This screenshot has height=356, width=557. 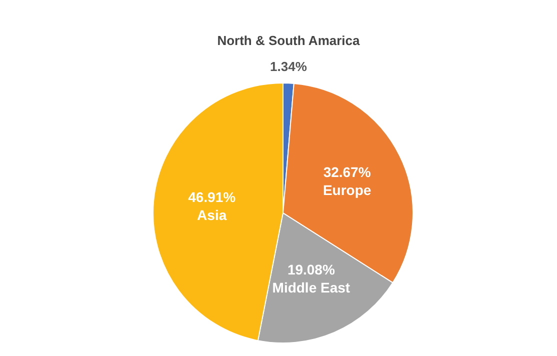 What do you see at coordinates (212, 197) in the screenshot?
I see `data-label: 46.91%` at bounding box center [212, 197].